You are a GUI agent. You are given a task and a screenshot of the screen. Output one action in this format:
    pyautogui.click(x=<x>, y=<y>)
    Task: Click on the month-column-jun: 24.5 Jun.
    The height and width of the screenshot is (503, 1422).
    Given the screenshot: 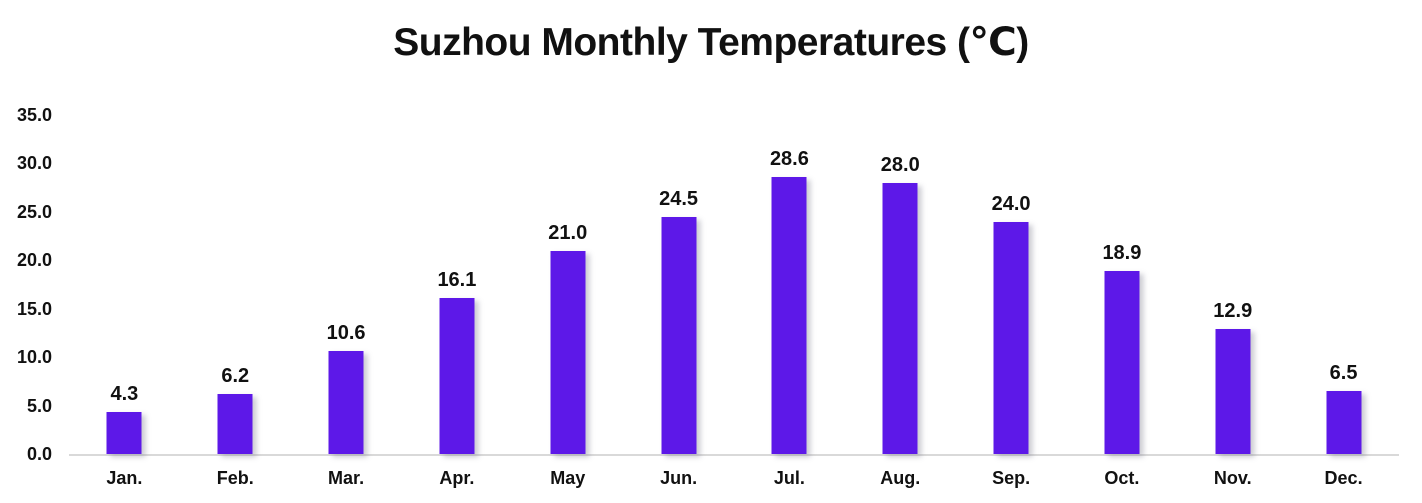 What is the action you would take?
    pyautogui.click(x=678, y=301)
    